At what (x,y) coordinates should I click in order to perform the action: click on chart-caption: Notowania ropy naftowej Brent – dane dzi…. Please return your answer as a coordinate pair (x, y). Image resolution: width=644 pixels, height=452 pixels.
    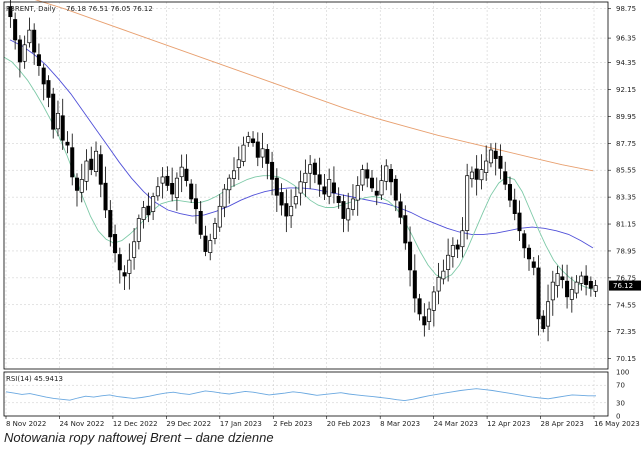
    Looking at the image, I should click on (139, 437).